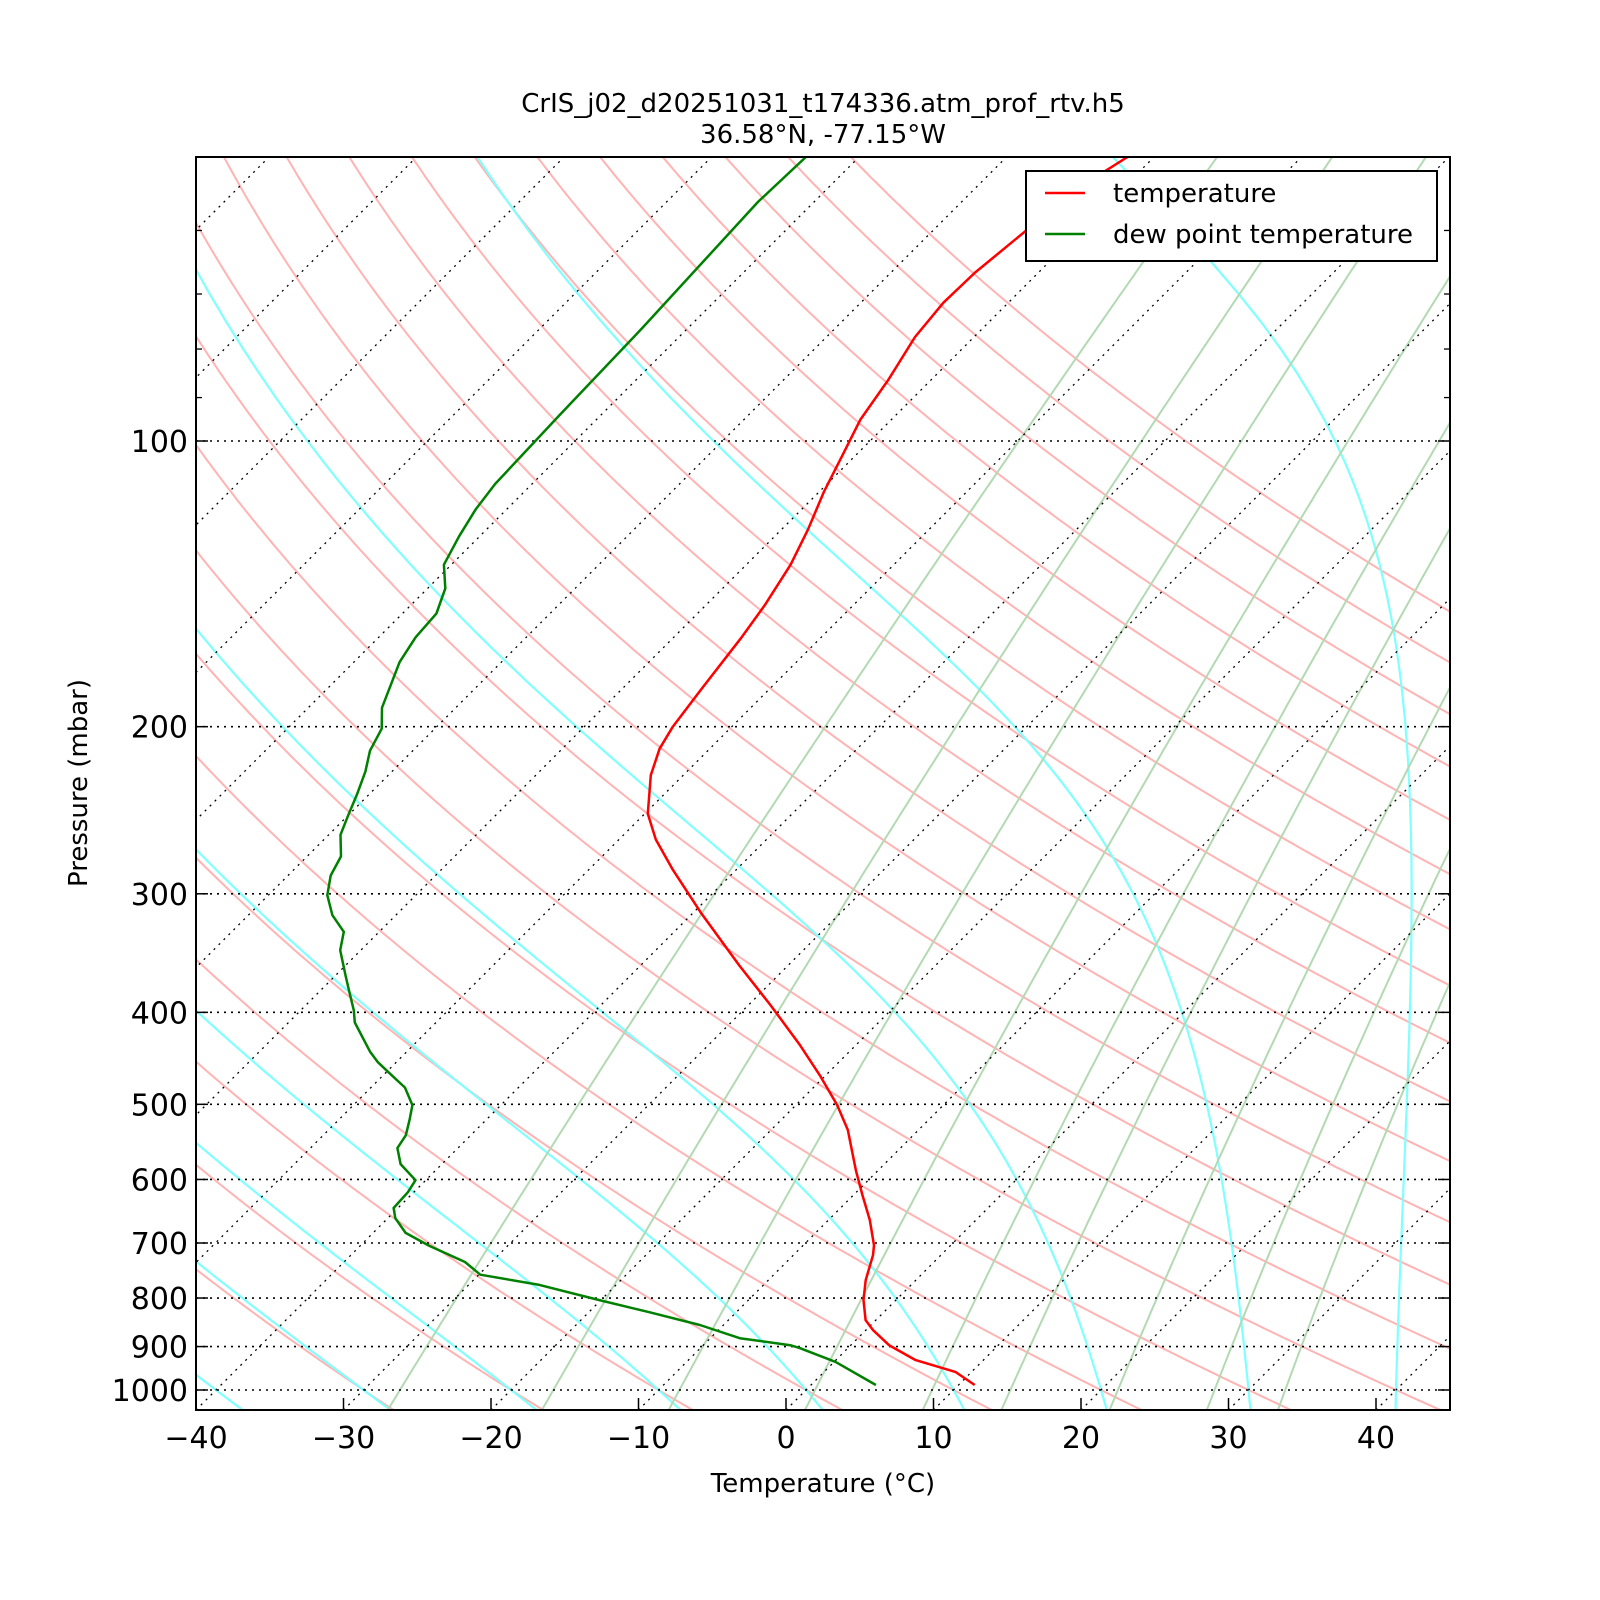 The image size is (1600, 1600). What do you see at coordinates (159, 1348) in the screenshot?
I see `y-tick-label: 900` at bounding box center [159, 1348].